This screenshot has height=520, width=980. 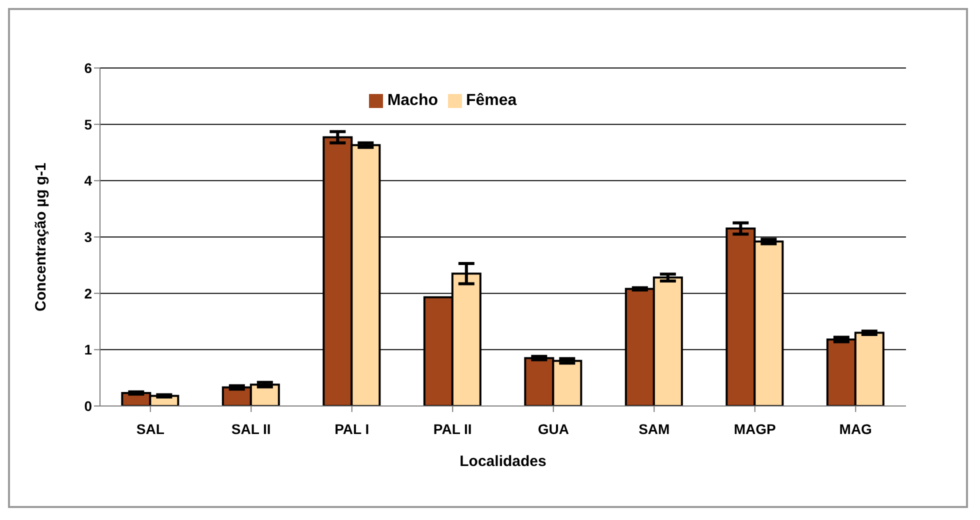 What do you see at coordinates (352, 428) in the screenshot?
I see `x-tick-label: PAL I` at bounding box center [352, 428].